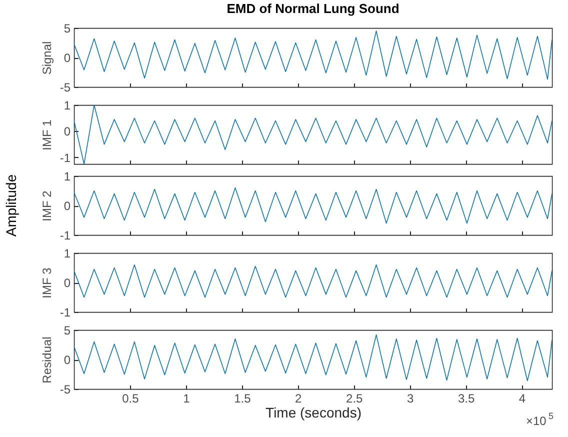  What do you see at coordinates (314, 412) in the screenshot?
I see `x-axis-title: Time (seconds)` at bounding box center [314, 412].